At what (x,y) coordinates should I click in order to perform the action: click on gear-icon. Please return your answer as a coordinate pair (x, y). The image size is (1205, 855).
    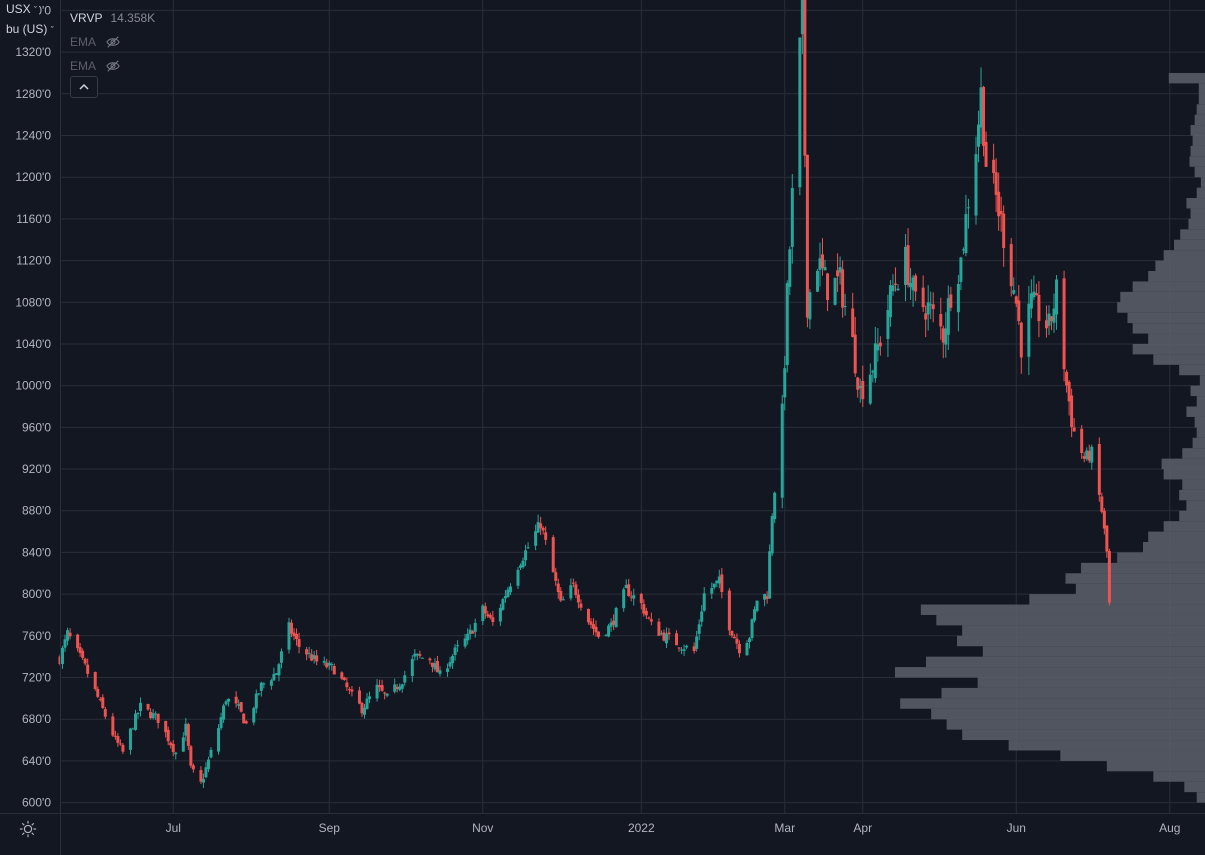
    Looking at the image, I should click on (28, 829).